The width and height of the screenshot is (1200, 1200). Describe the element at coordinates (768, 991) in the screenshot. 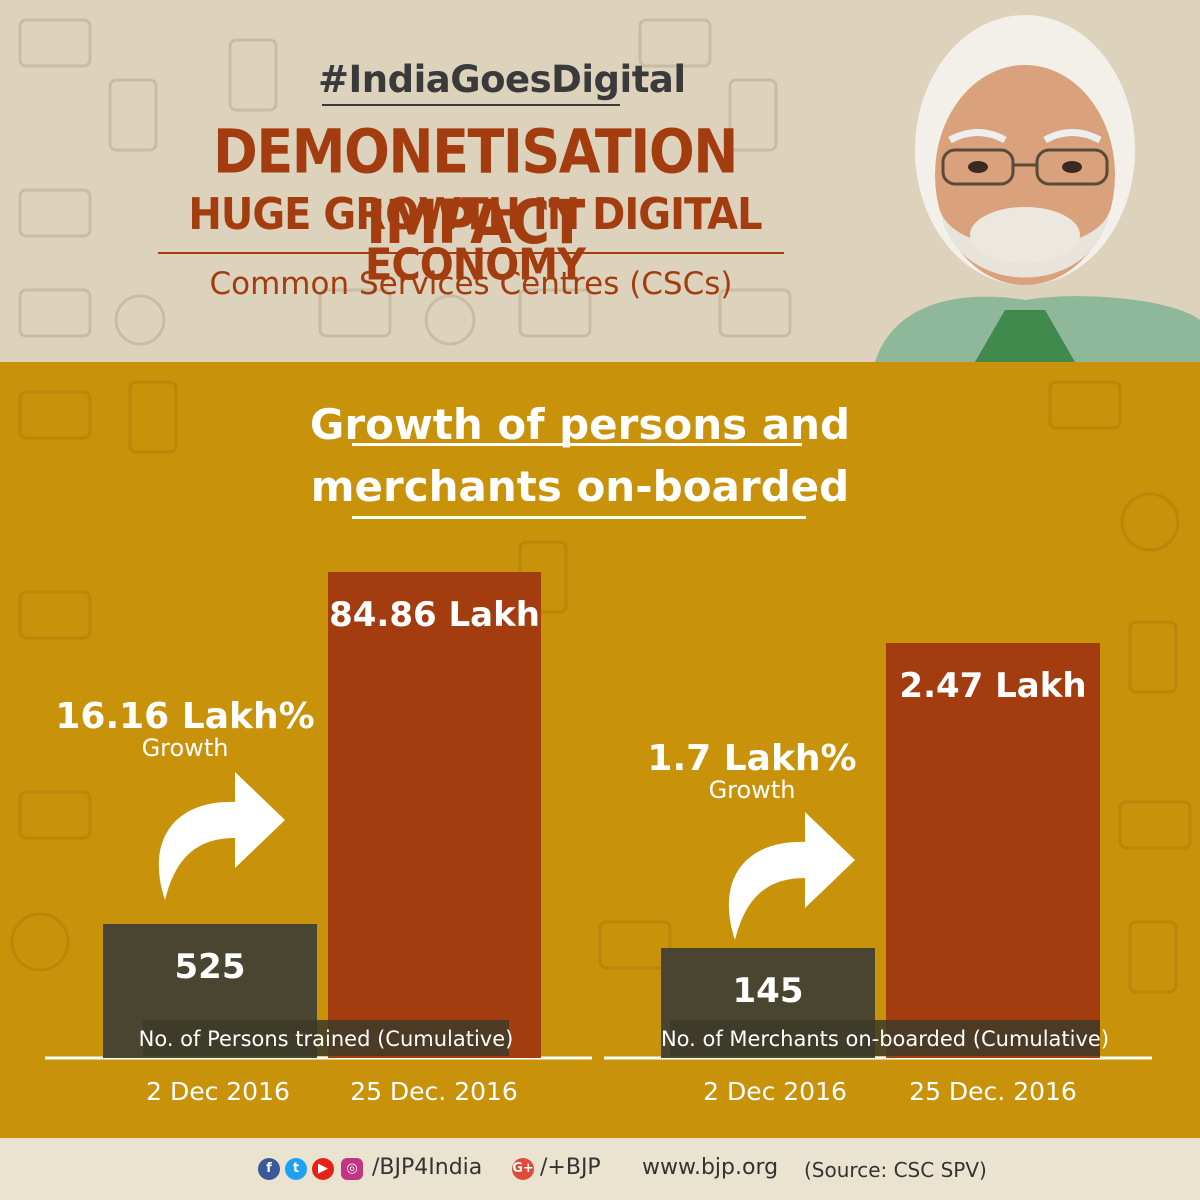

I see `bar-value-label: 145` at that location.